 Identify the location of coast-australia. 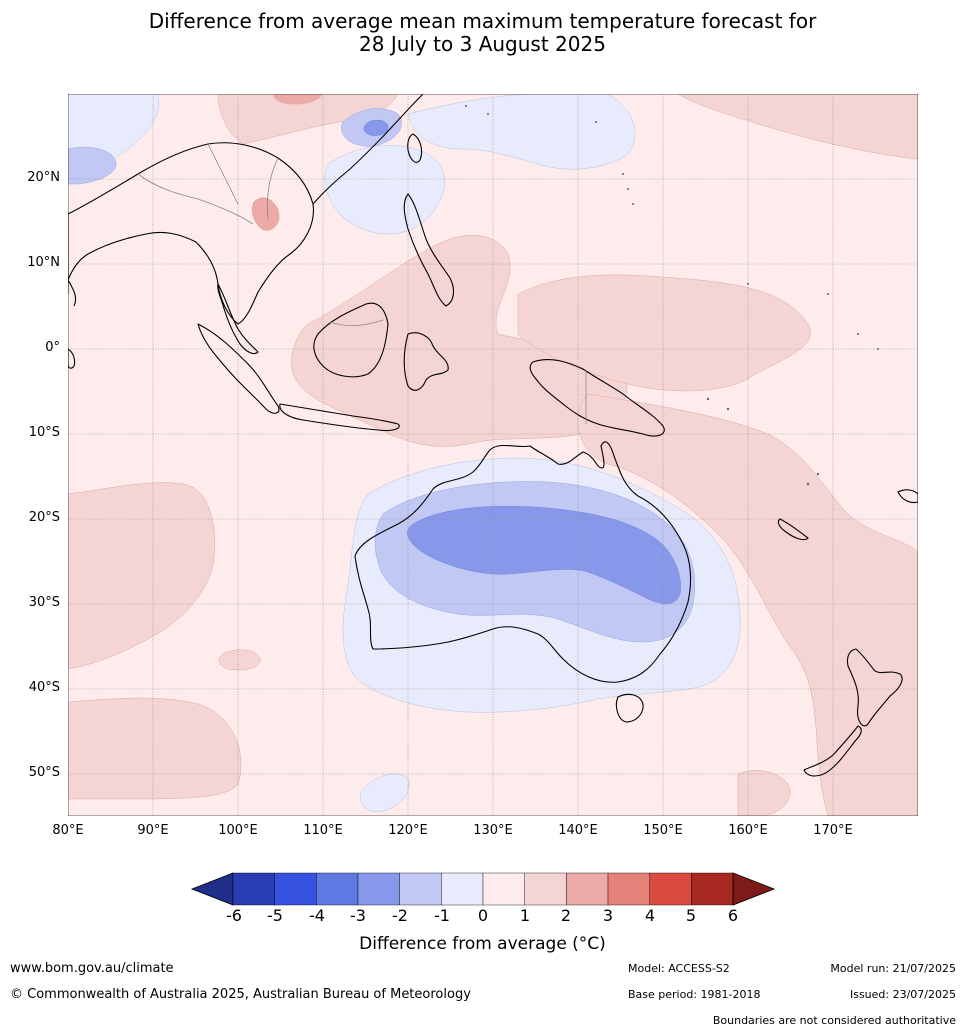
(523, 562).